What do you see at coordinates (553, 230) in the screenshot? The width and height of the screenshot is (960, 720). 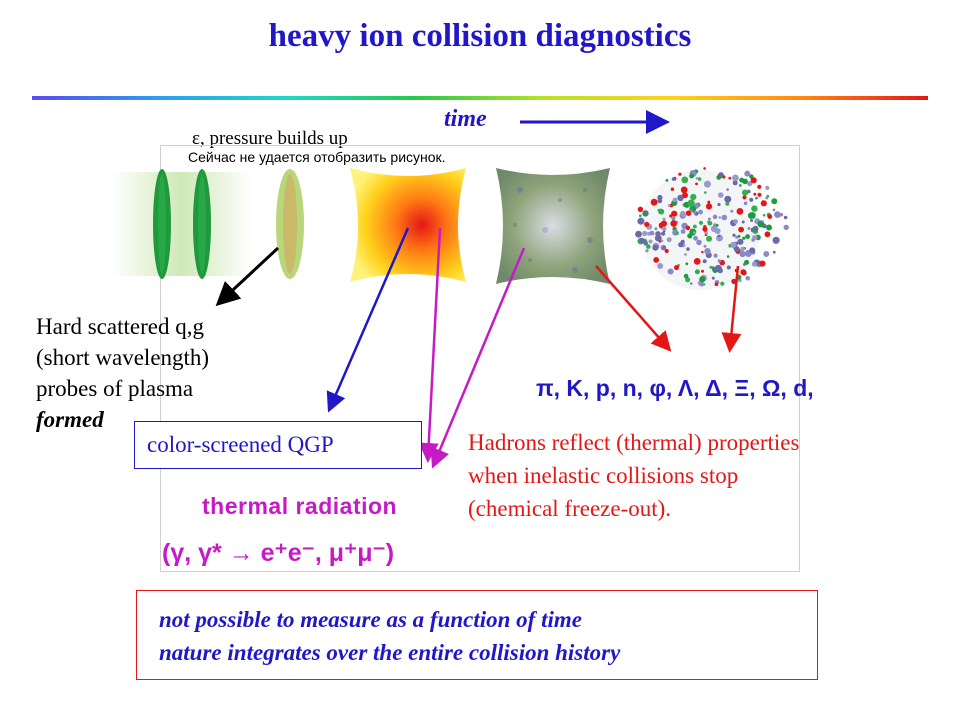 I see `qgp-speckle` at bounding box center [553, 230].